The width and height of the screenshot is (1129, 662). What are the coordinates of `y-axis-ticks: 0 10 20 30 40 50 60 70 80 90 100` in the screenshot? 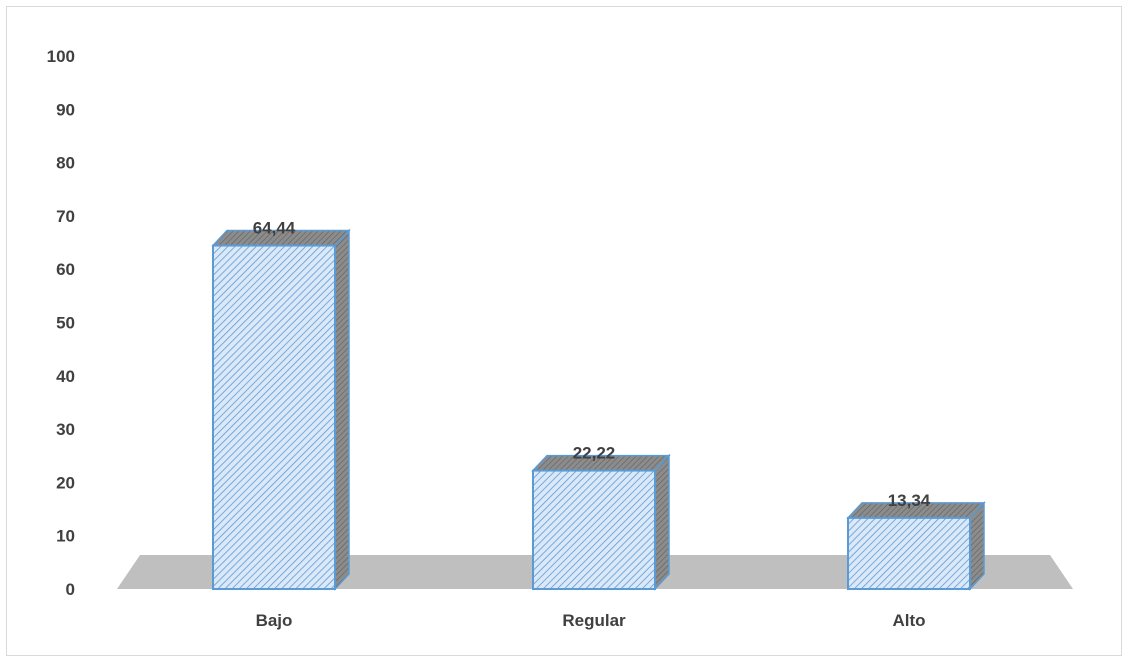 It's located at (61, 323).